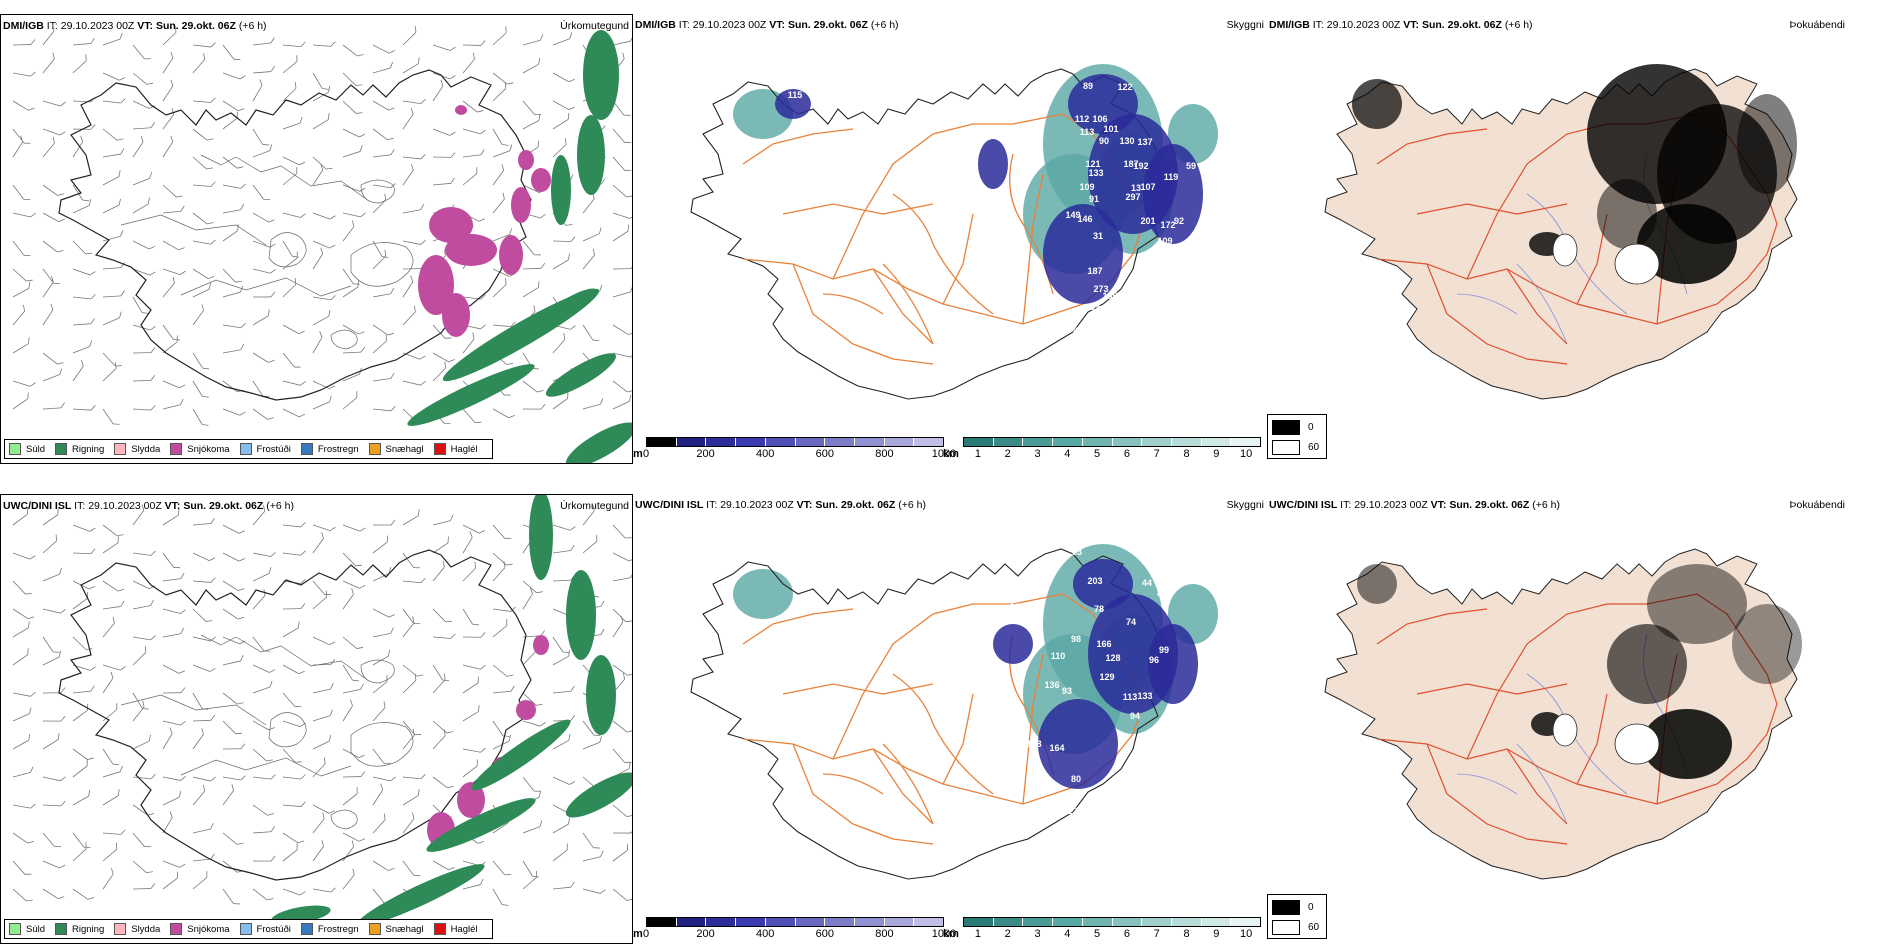  I want to click on visibility-km-colorbar, so click(1112, 922).